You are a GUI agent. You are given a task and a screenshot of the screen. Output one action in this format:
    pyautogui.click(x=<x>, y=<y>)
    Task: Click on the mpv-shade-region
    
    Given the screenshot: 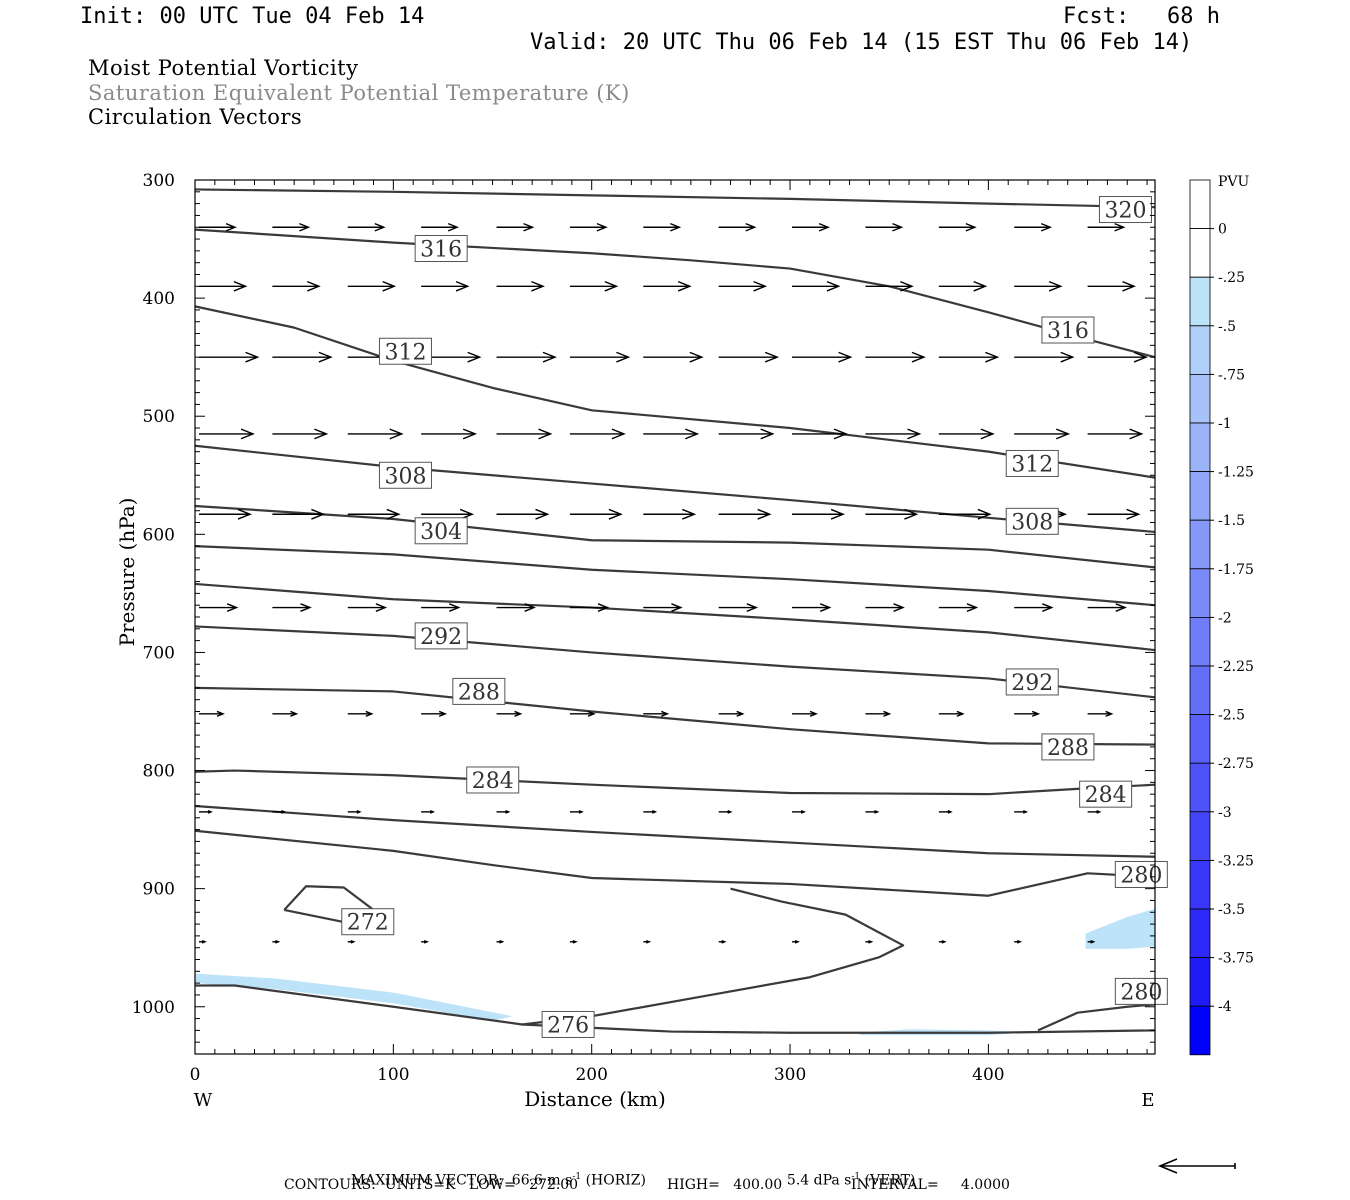 What is the action you would take?
    pyautogui.click(x=354, y=997)
    